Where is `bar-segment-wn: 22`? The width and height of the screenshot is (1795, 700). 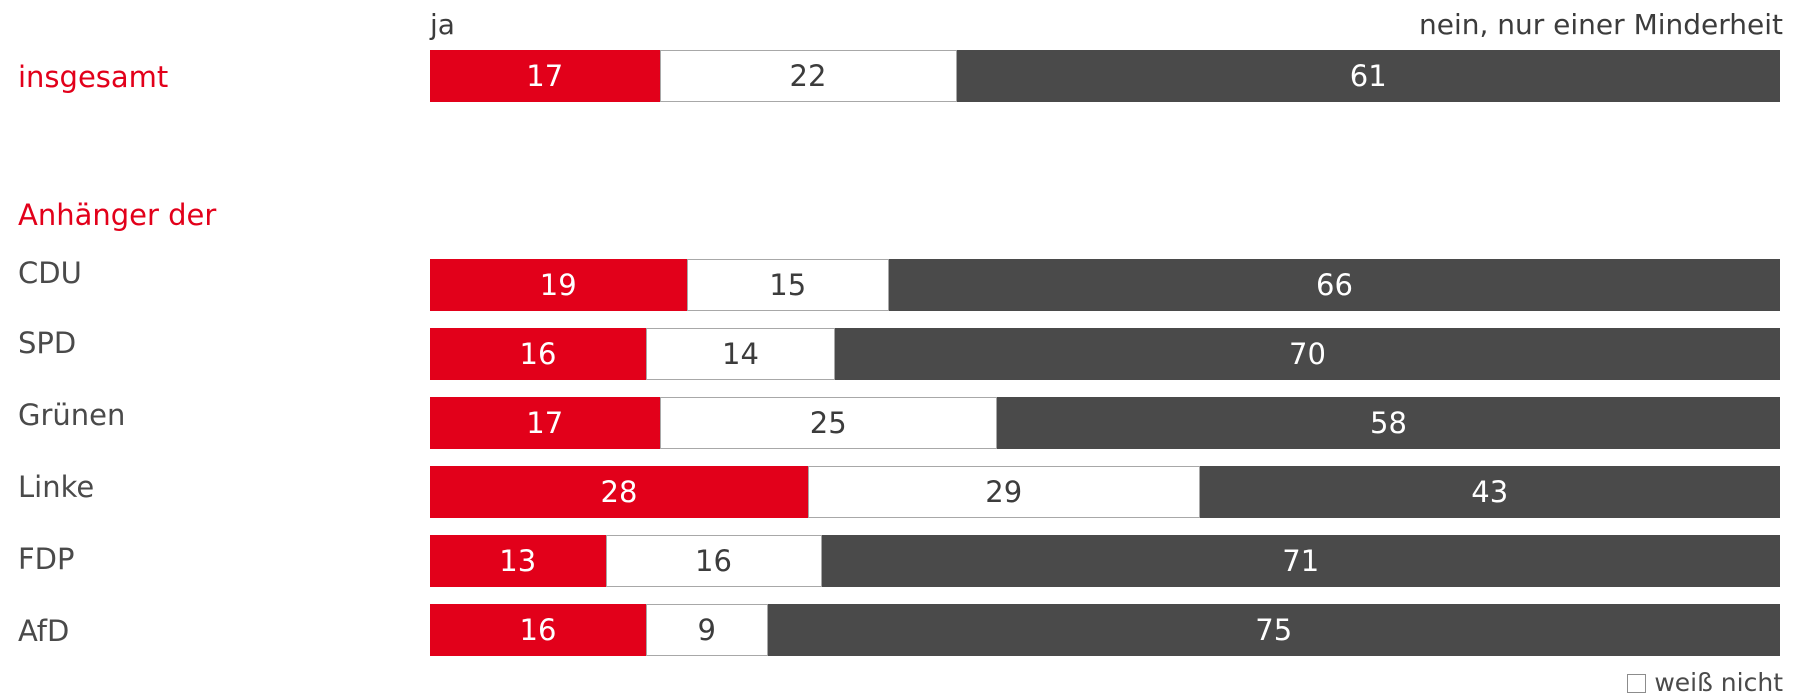 bar-segment-wn: 22 is located at coordinates (808, 76).